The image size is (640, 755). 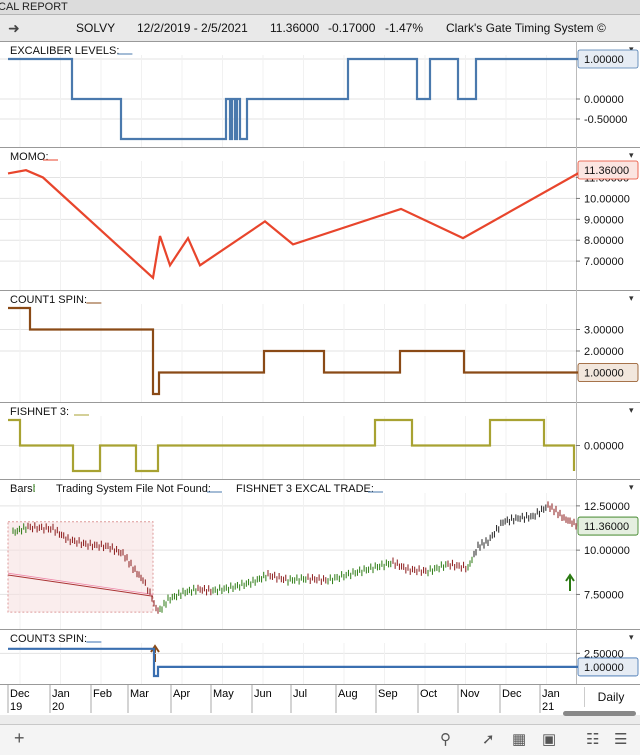 I want to click on x-tick-label: Feb, so click(x=102, y=694).